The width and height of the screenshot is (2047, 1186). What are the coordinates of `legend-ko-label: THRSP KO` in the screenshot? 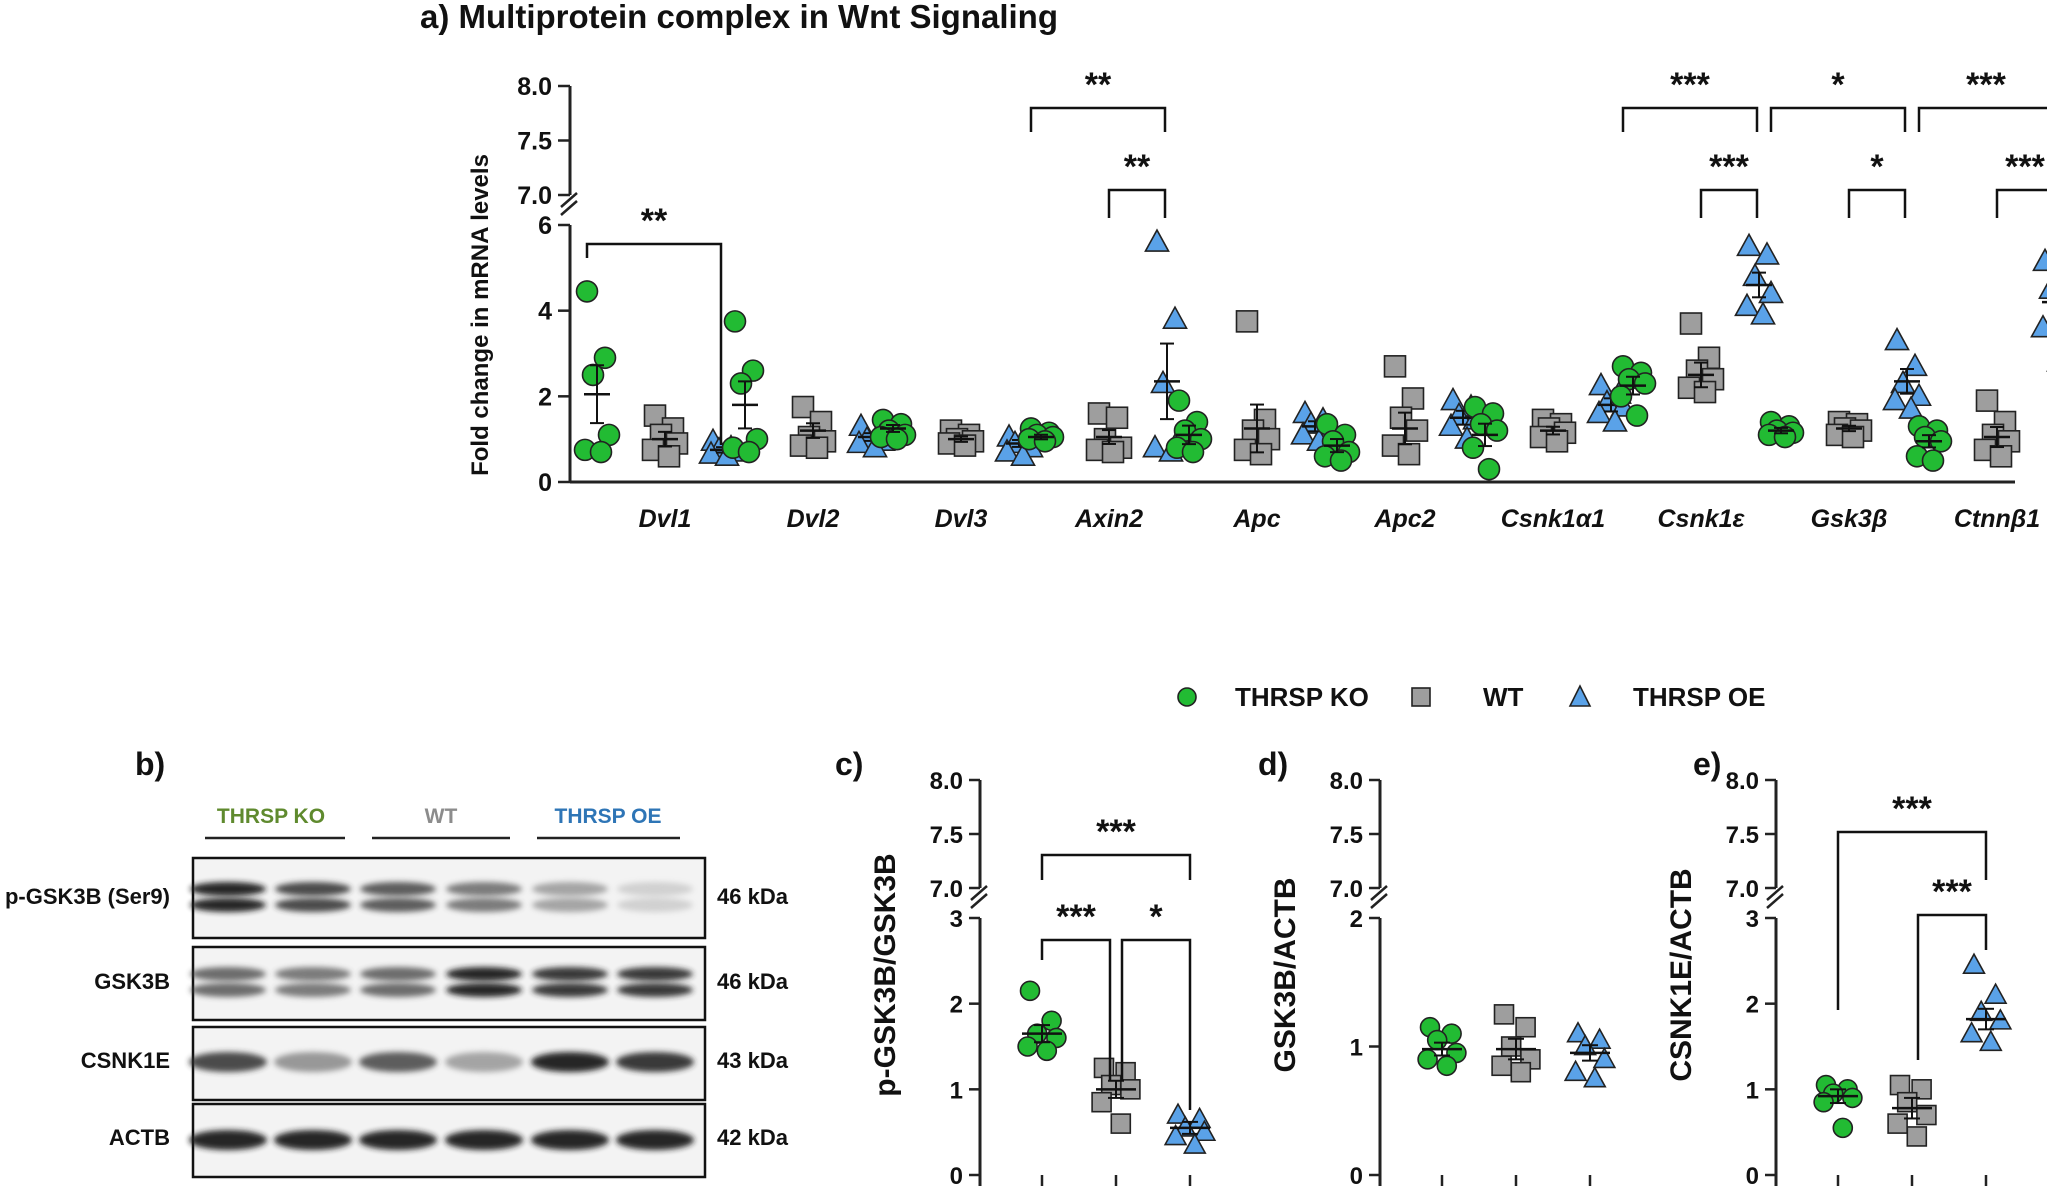 It's located at (1302, 697).